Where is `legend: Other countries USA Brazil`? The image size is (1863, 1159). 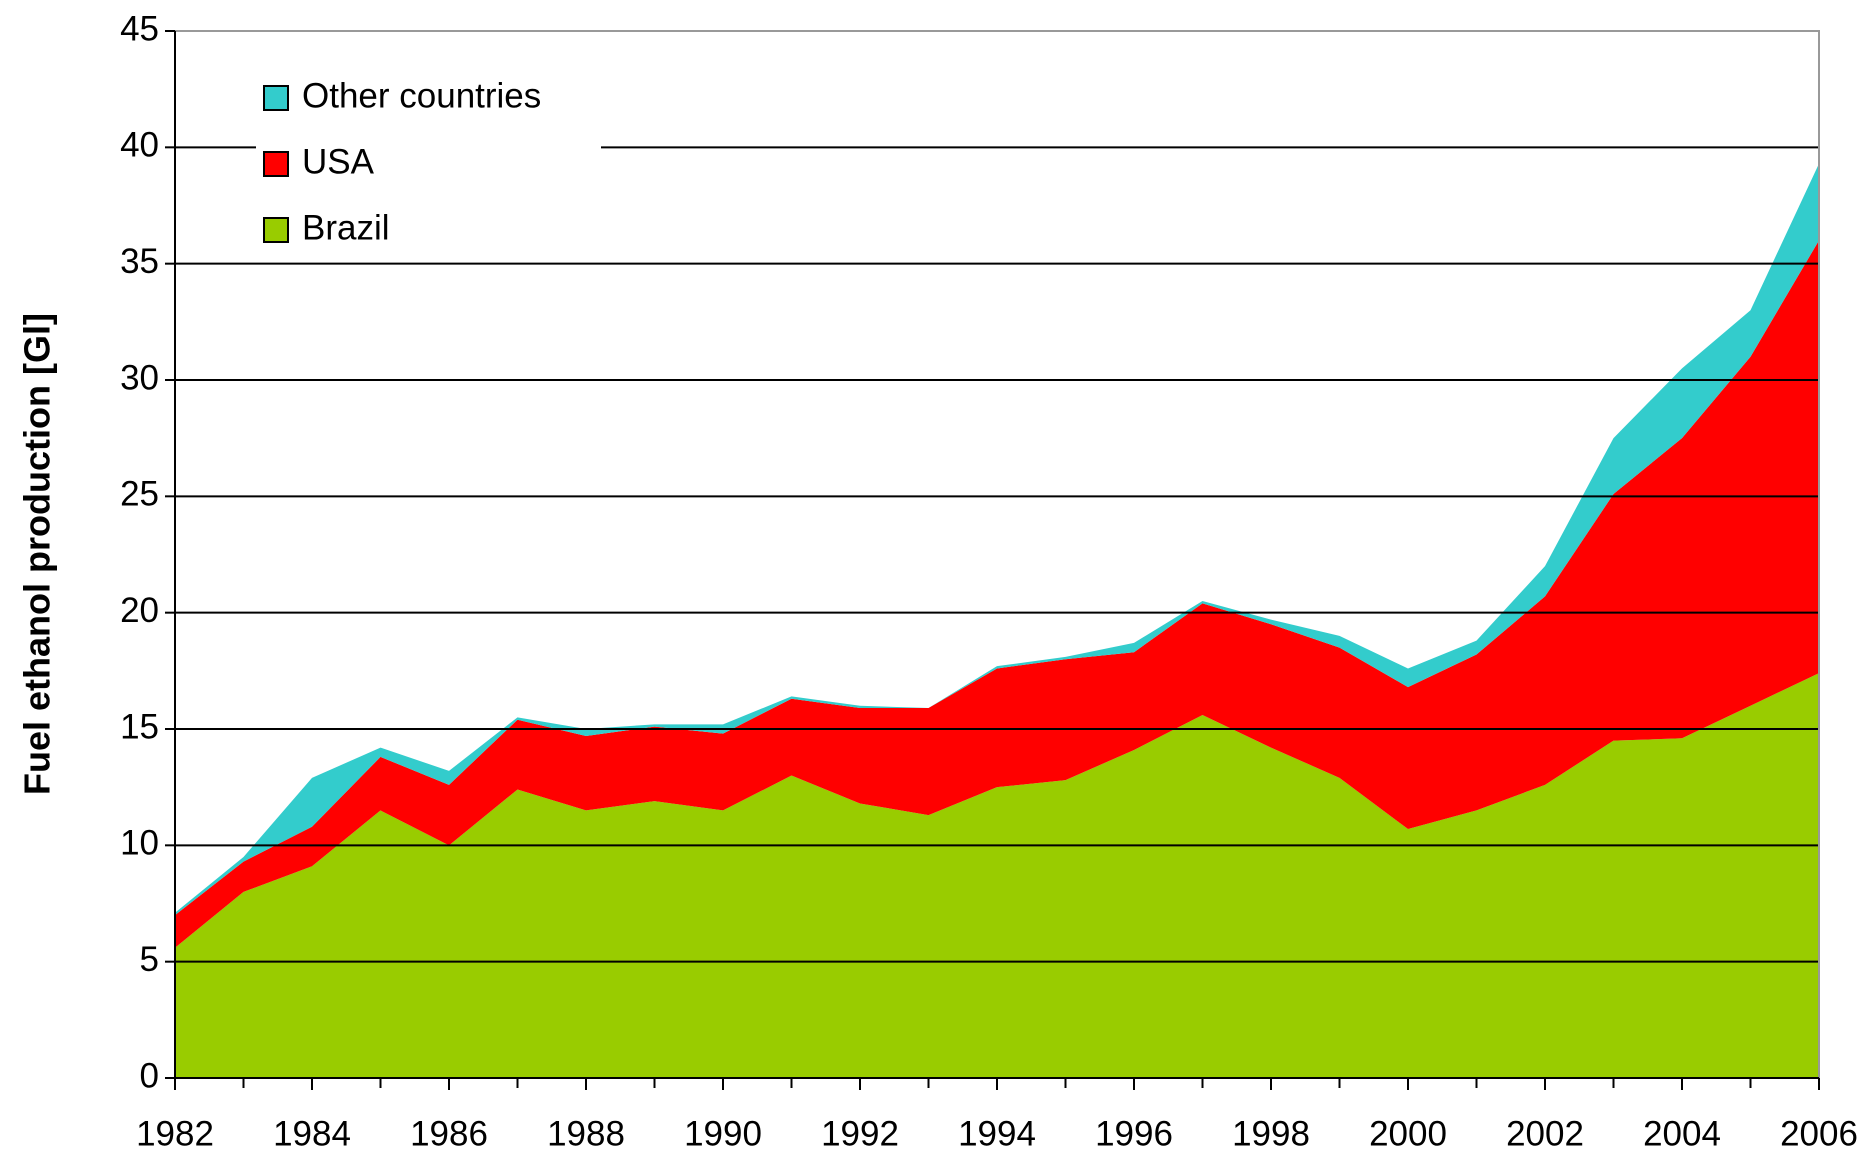 legend: Other countries USA Brazil is located at coordinates (428, 157).